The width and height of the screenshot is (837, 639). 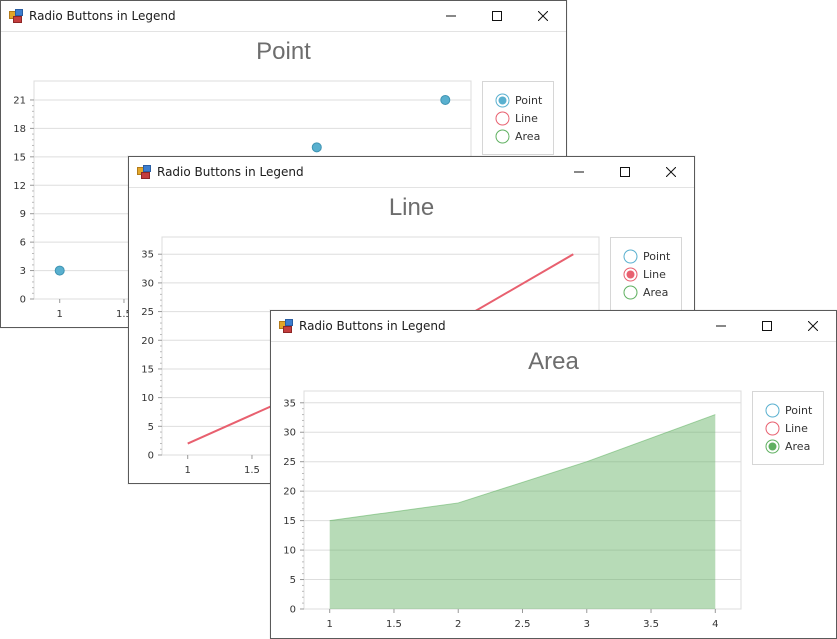 What do you see at coordinates (458, 624) in the screenshot?
I see `x-tick-label: 2` at bounding box center [458, 624].